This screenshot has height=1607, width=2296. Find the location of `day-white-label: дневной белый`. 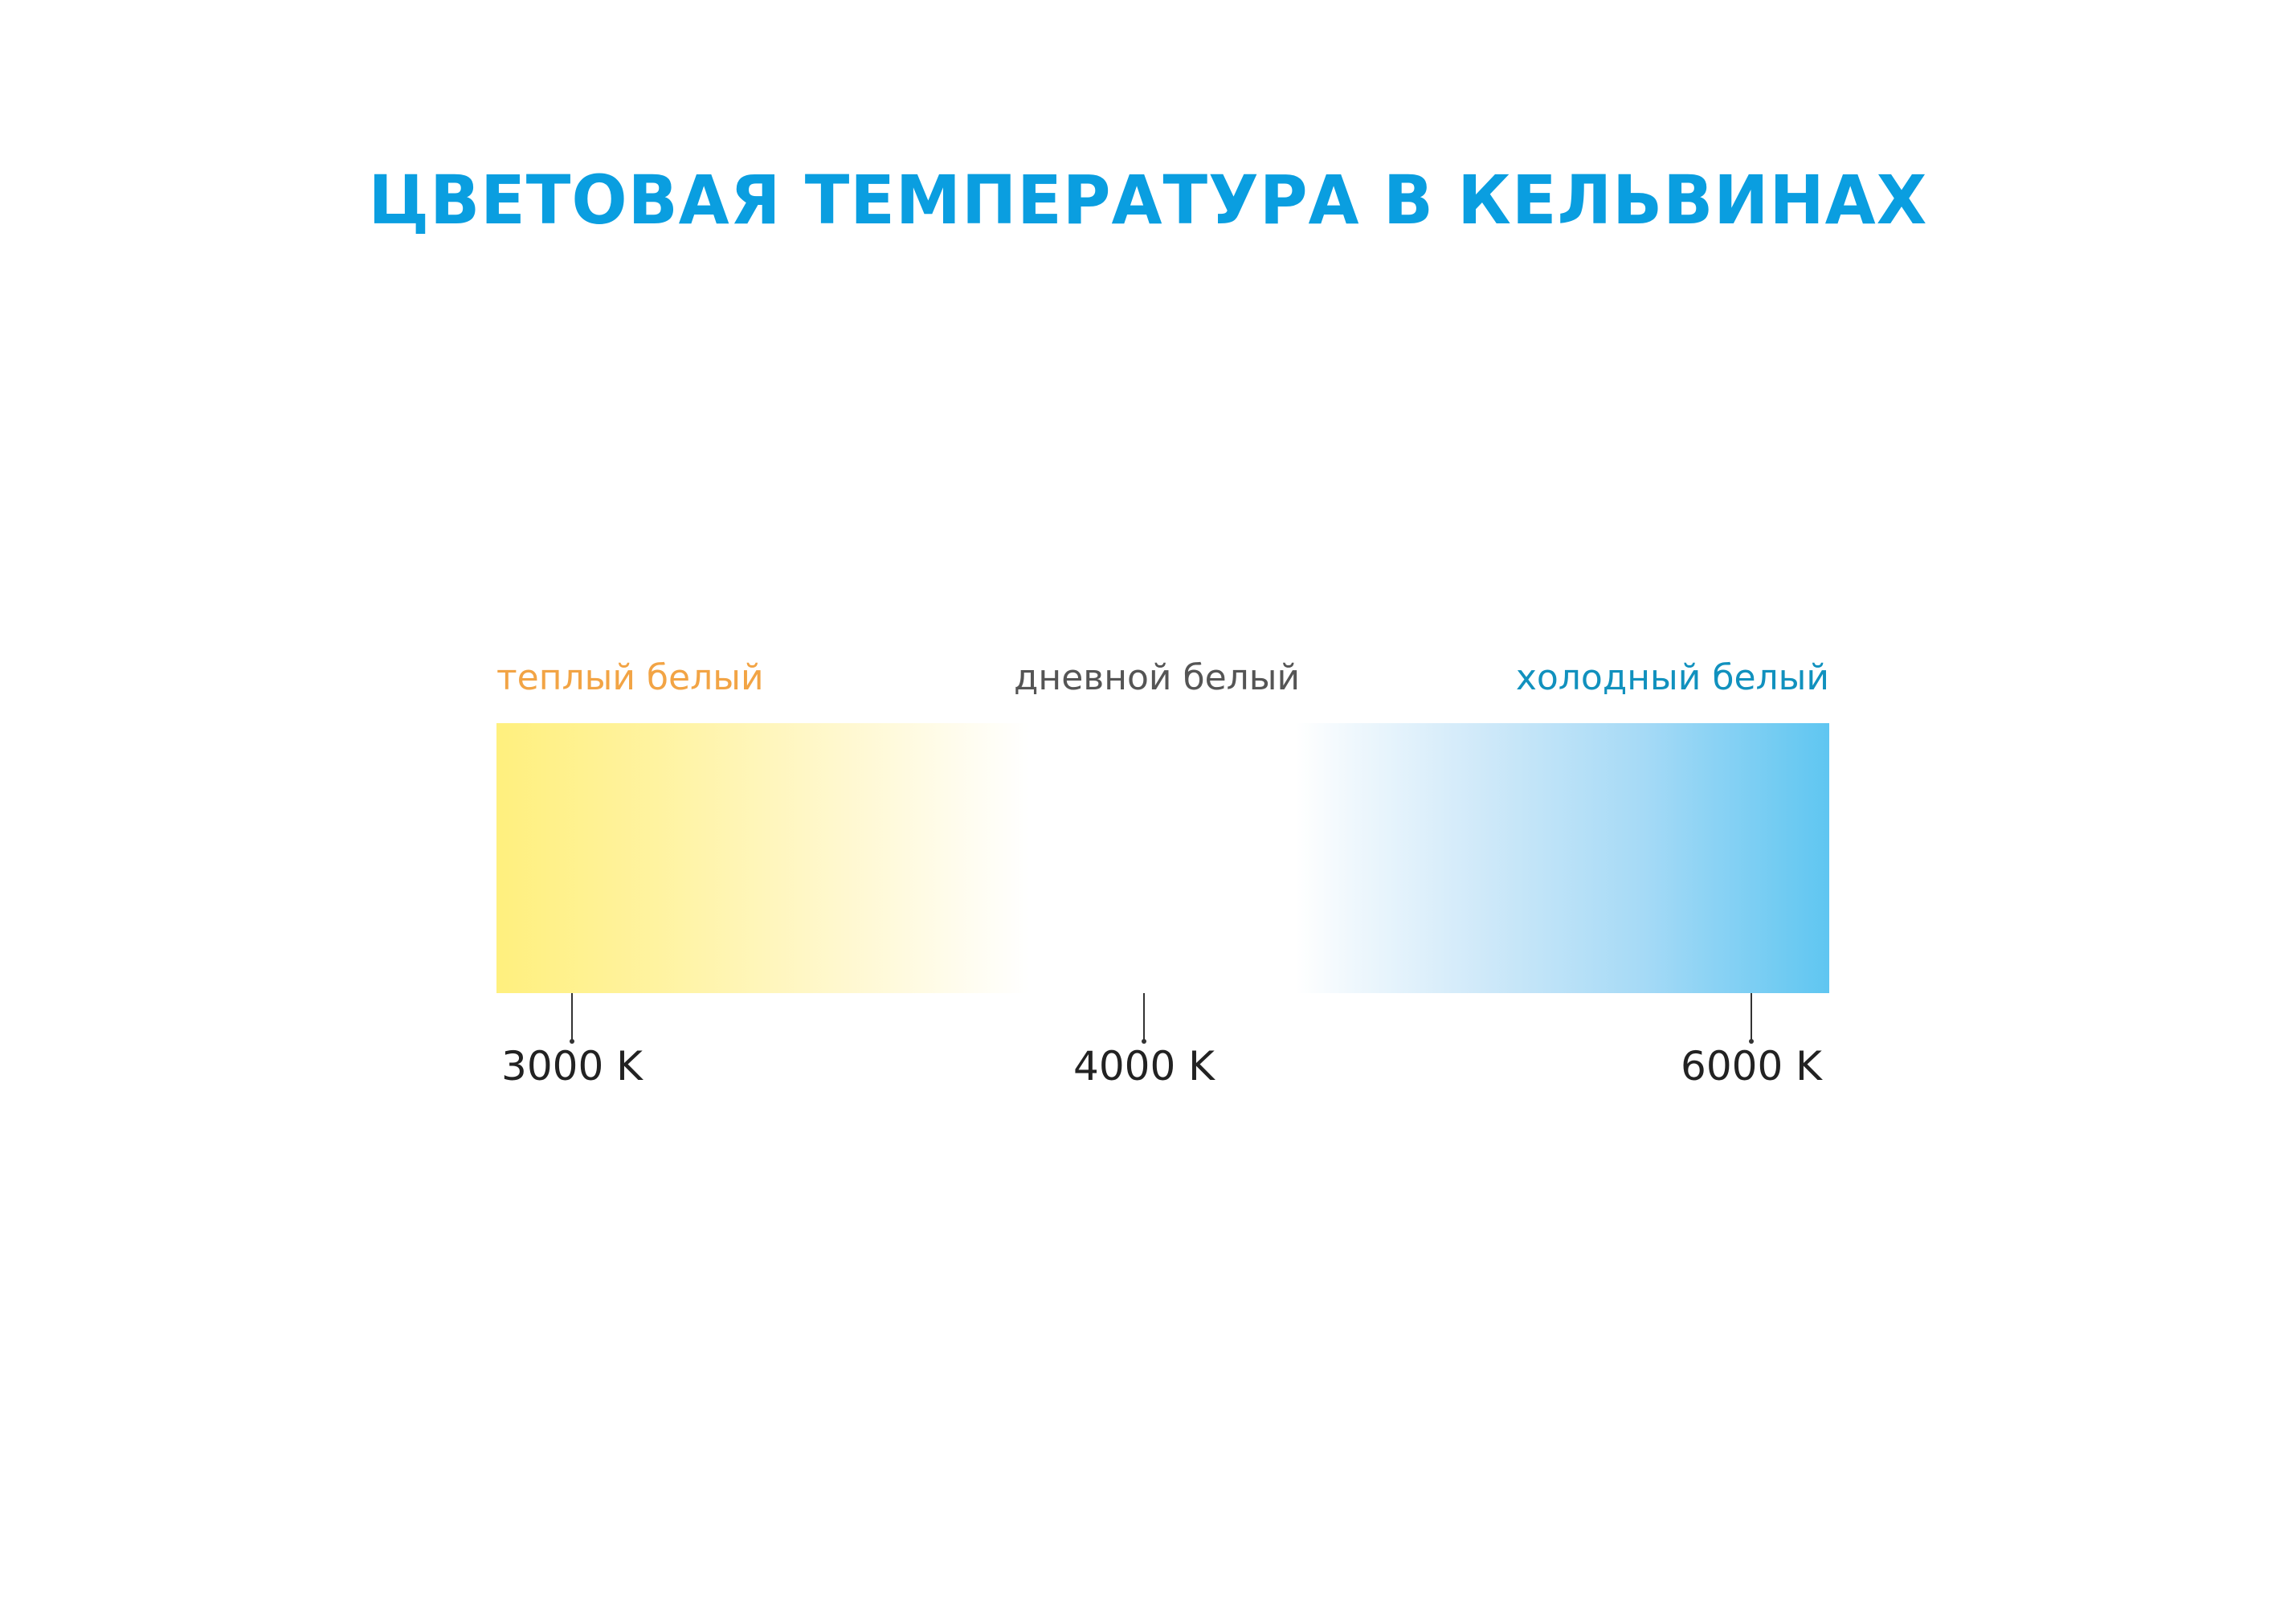

day-white-label: дневной белый is located at coordinates (1157, 677).